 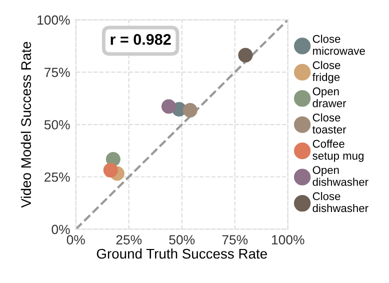 I want to click on legend-label: Close dishwasher, so click(x=340, y=202).